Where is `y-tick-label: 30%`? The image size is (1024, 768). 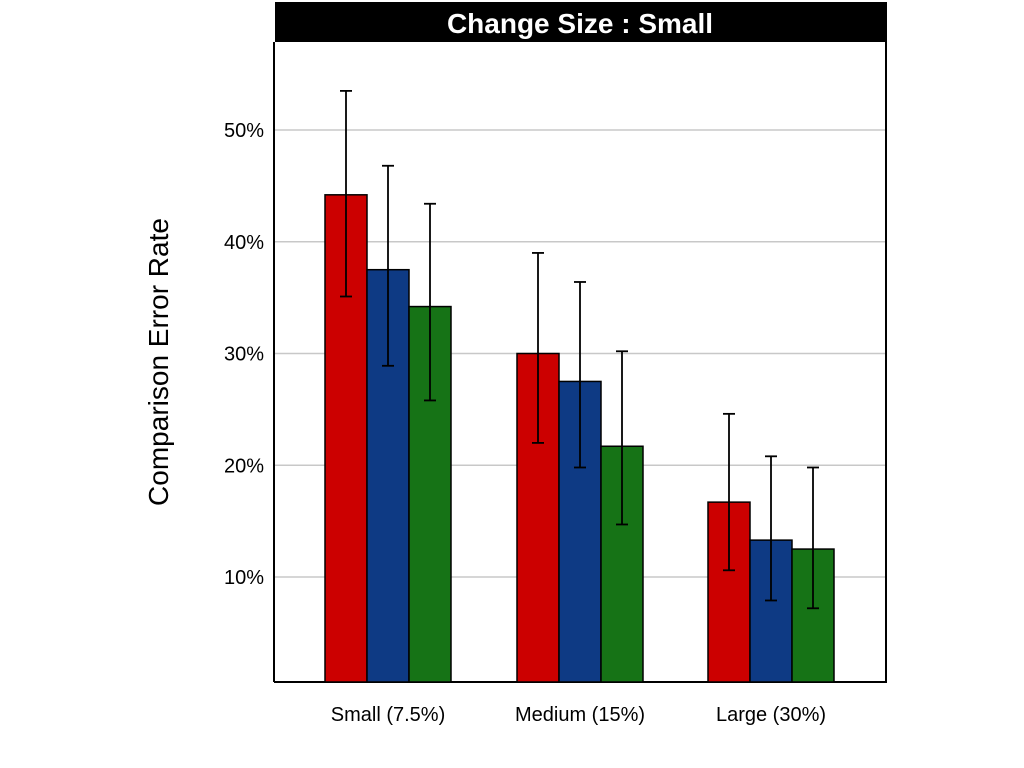
y-tick-label: 30% is located at coordinates (244, 355).